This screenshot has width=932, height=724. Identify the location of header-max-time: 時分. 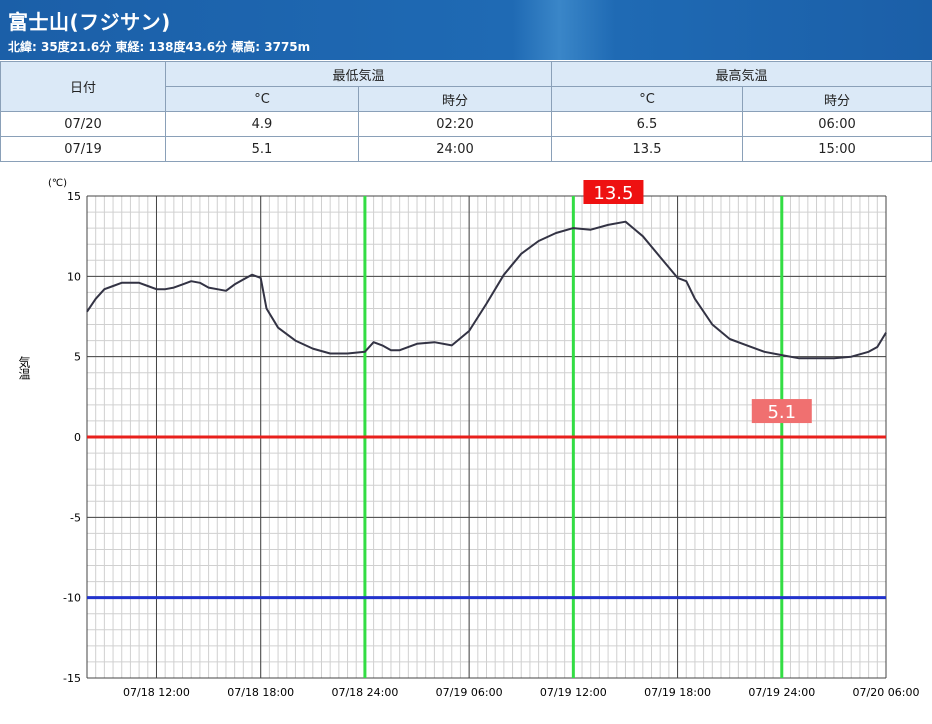
(837, 99).